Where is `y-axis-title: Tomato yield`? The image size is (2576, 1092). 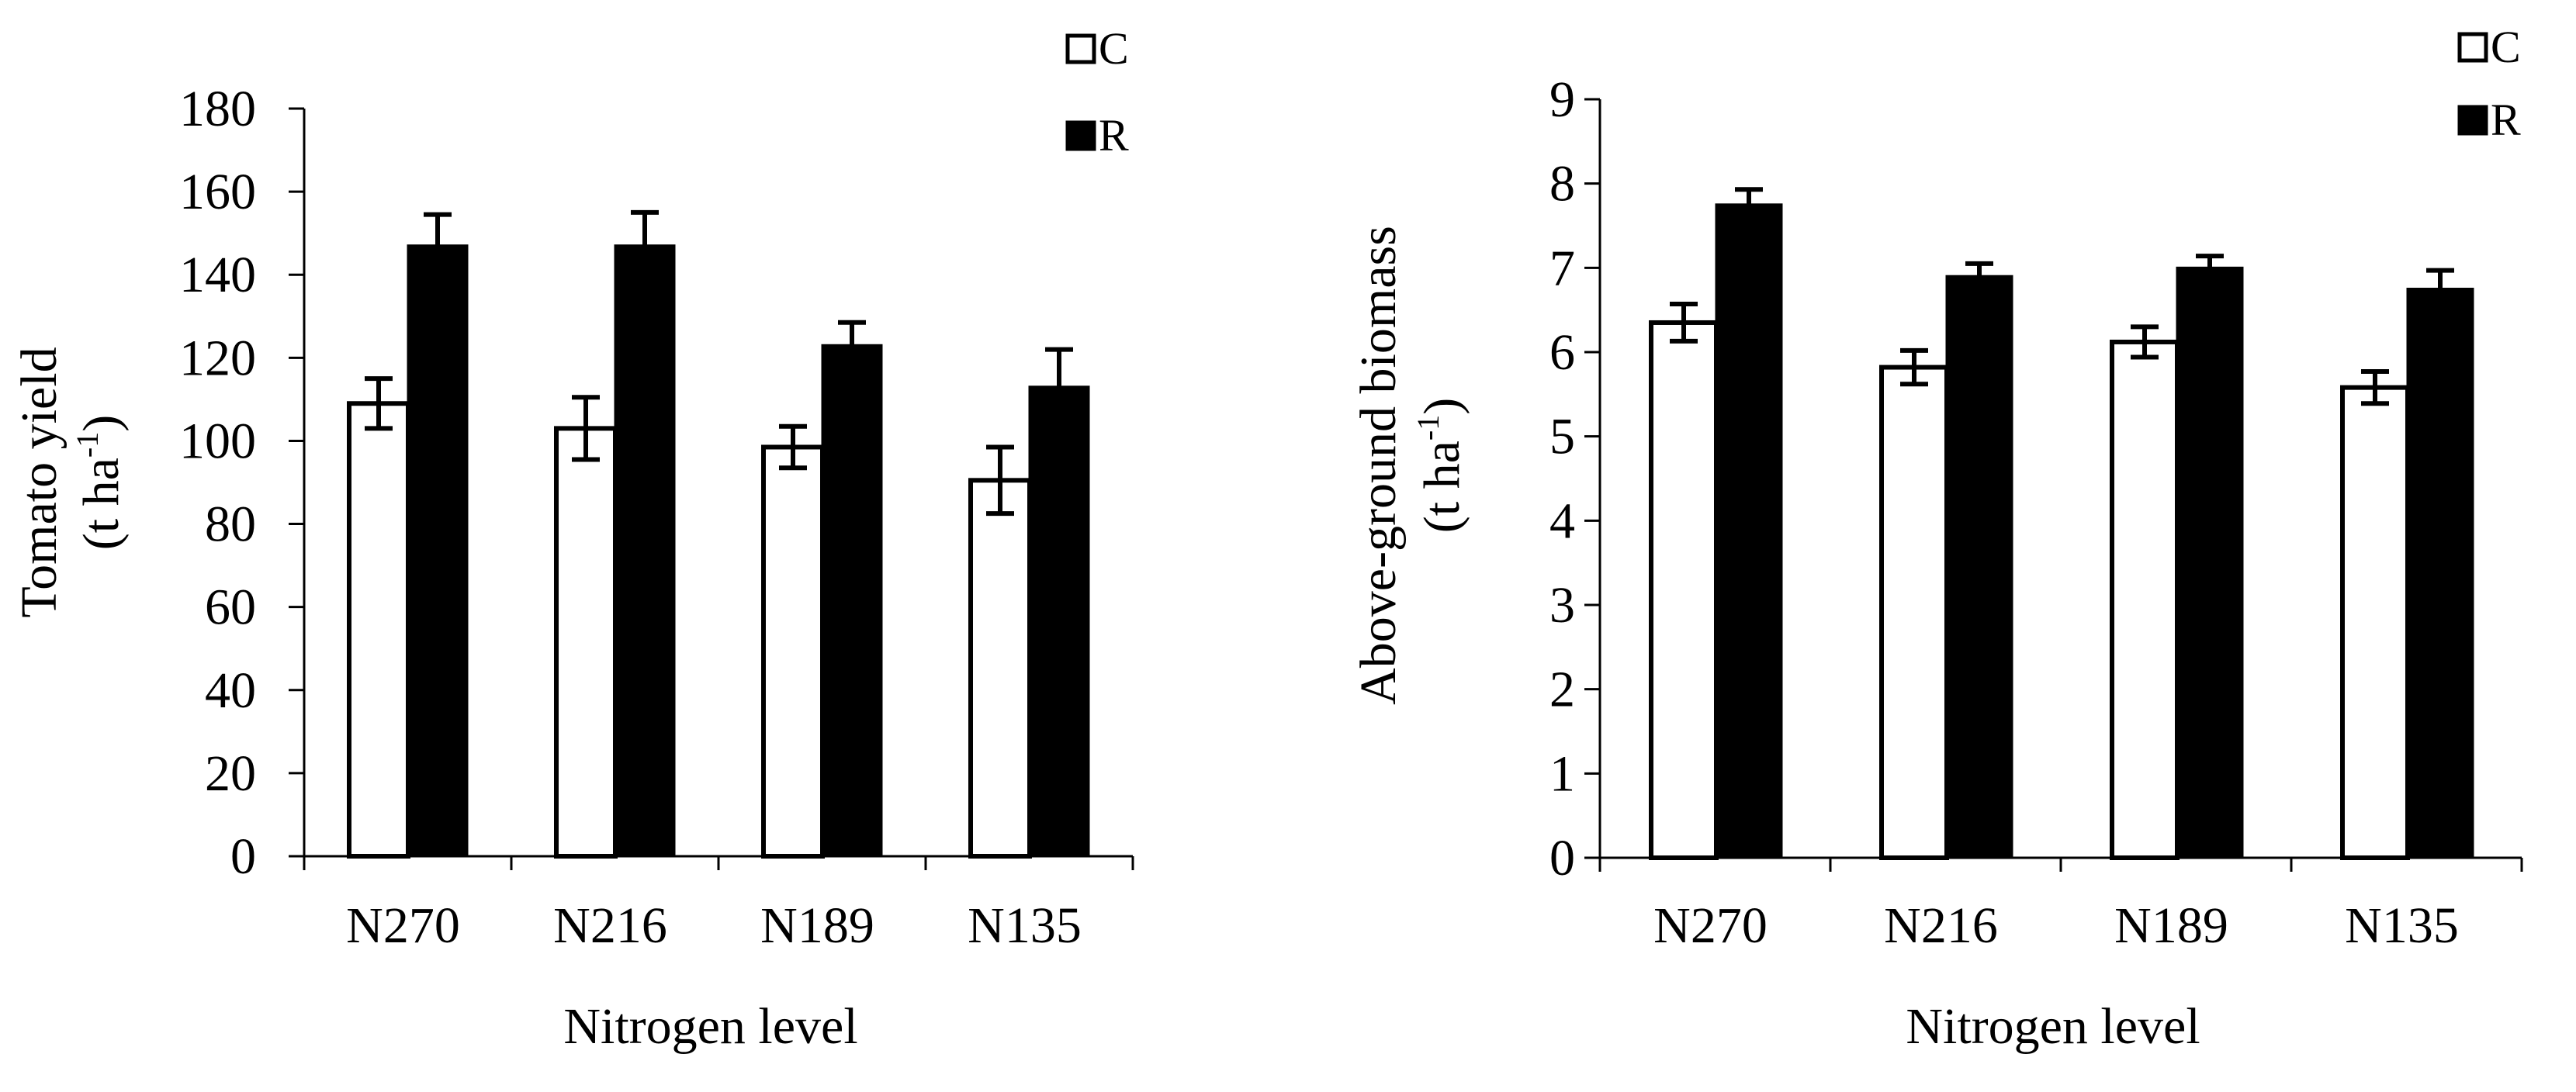 y-axis-title: Tomato yield is located at coordinates (39, 482).